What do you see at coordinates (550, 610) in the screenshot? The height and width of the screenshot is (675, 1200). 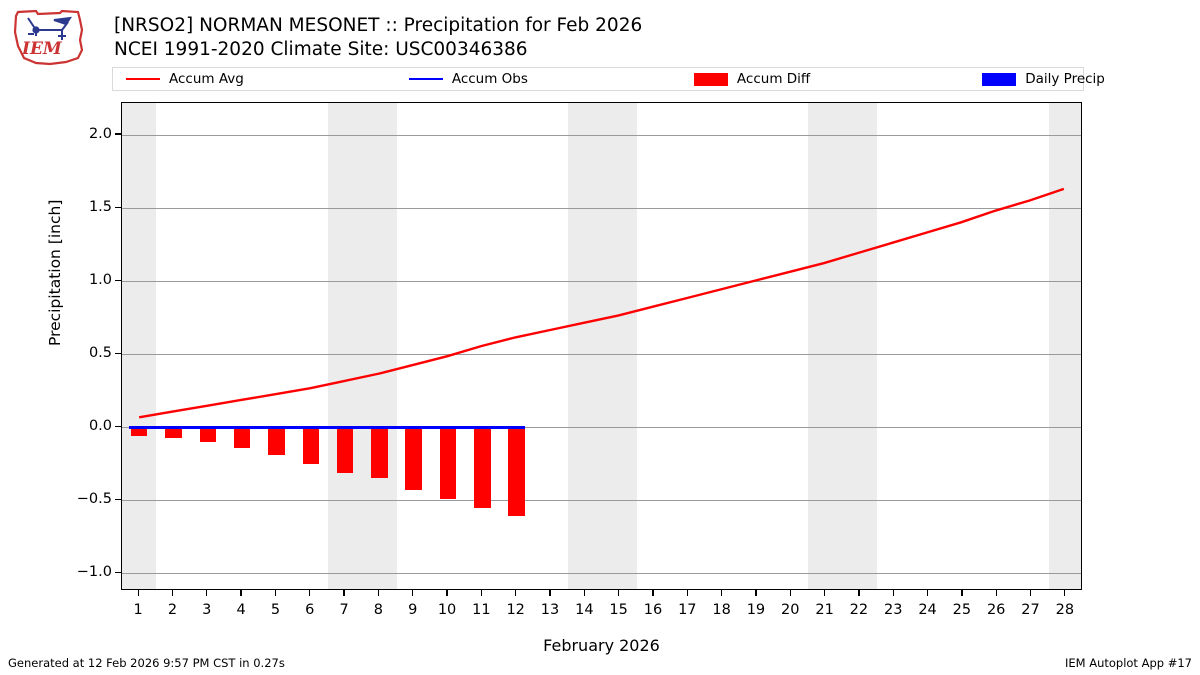 I see `x-axis-tick-label: 13` at bounding box center [550, 610].